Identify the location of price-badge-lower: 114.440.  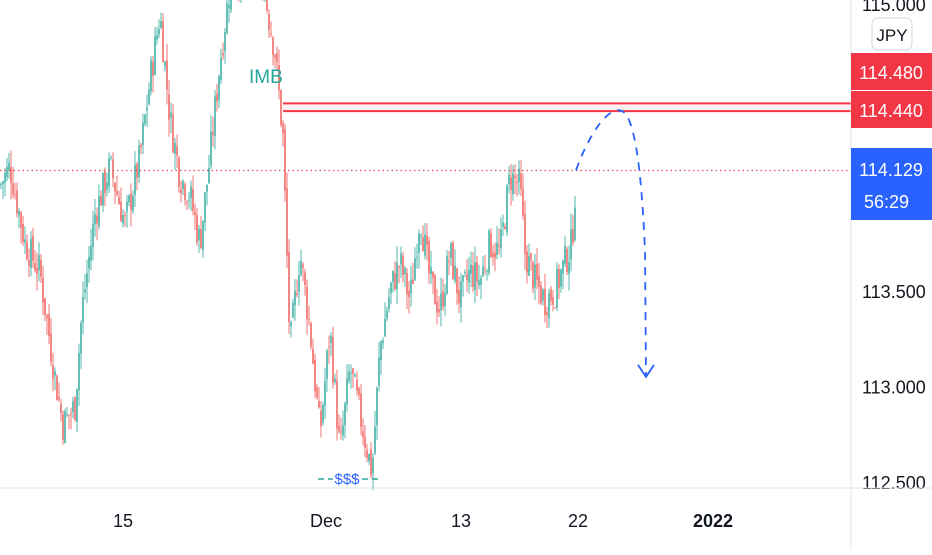
(891, 109).